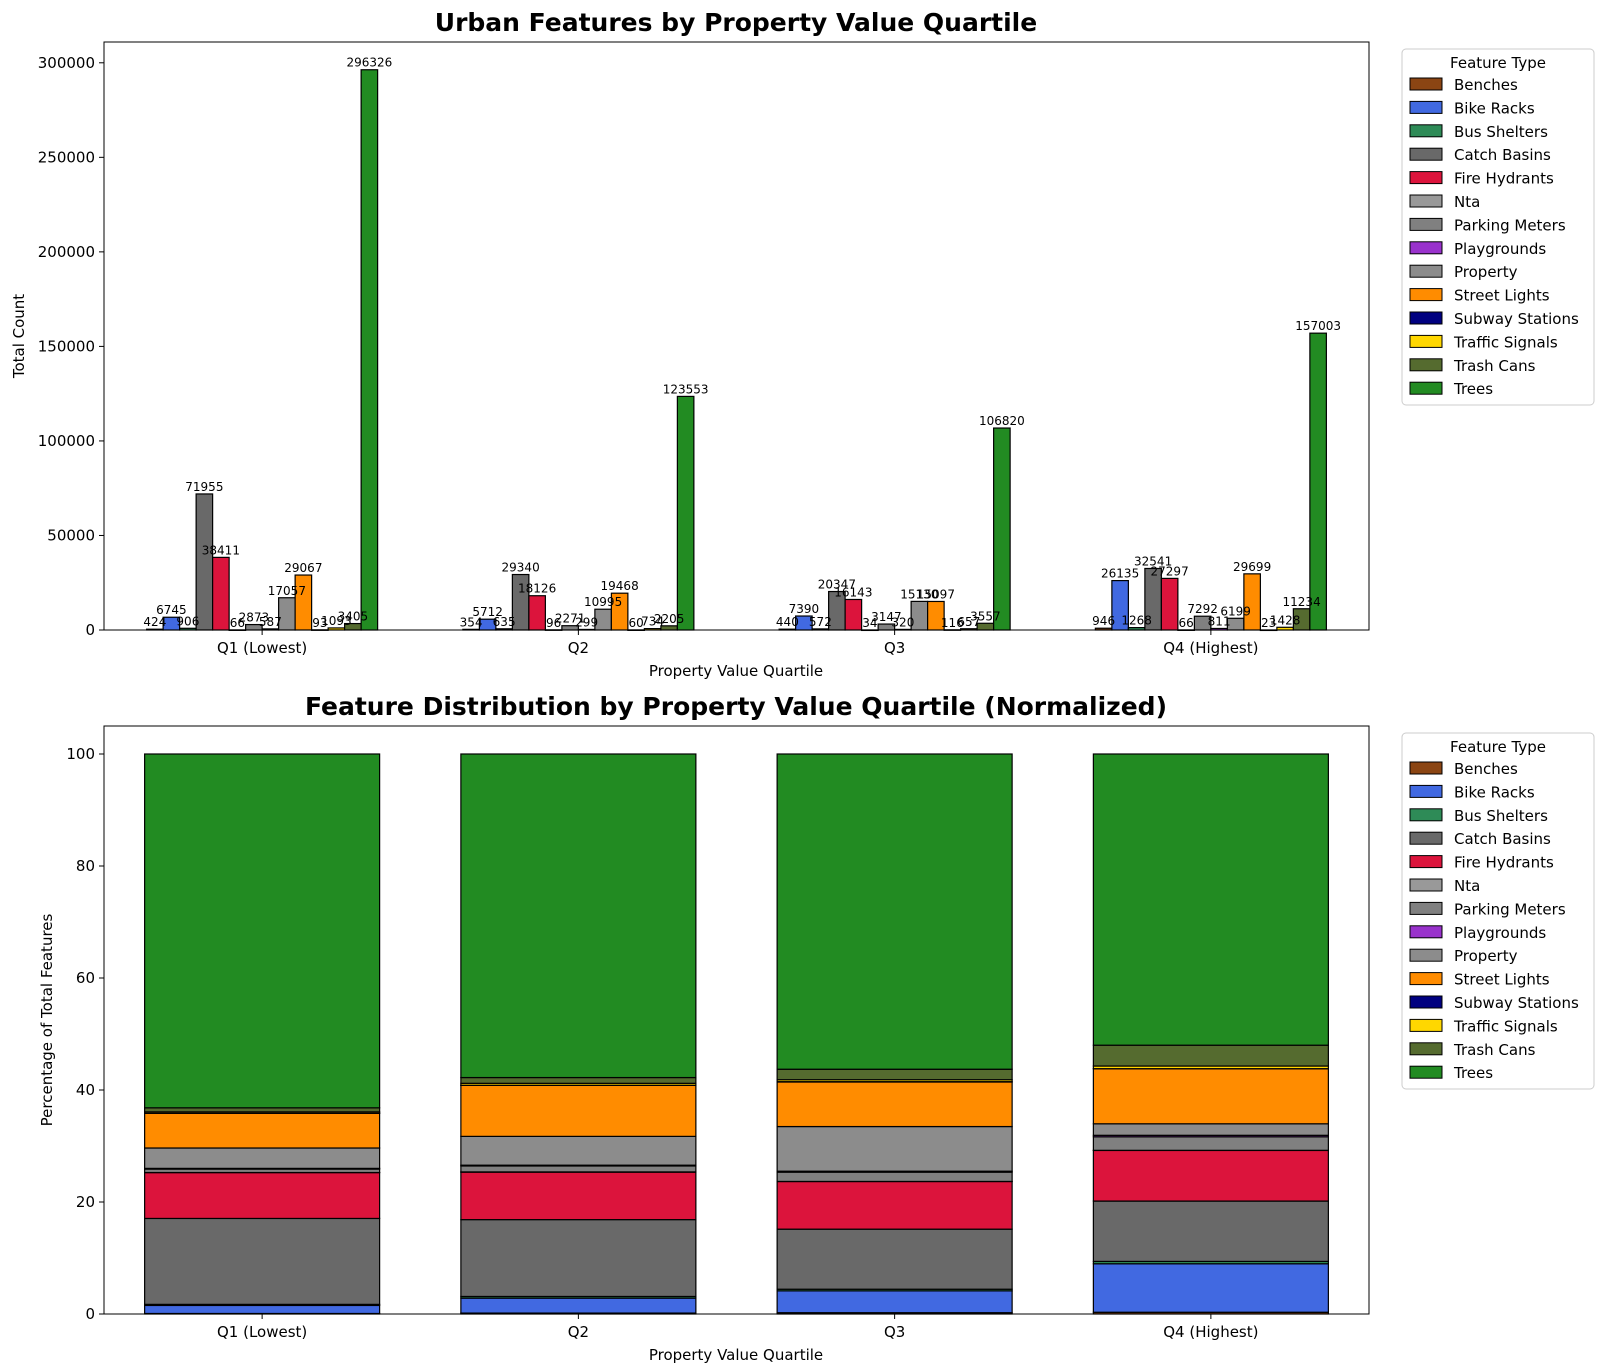  Describe the element at coordinates (1202, 609) in the screenshot. I see `data-label: 7292` at that location.